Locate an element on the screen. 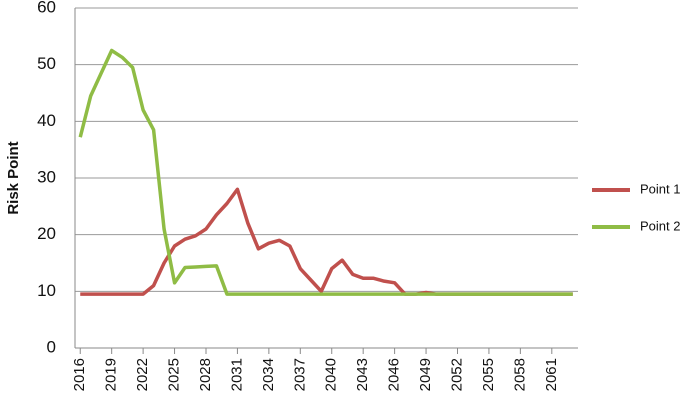 The image size is (685, 411). x-tick-label: 2037 is located at coordinates (299, 374).